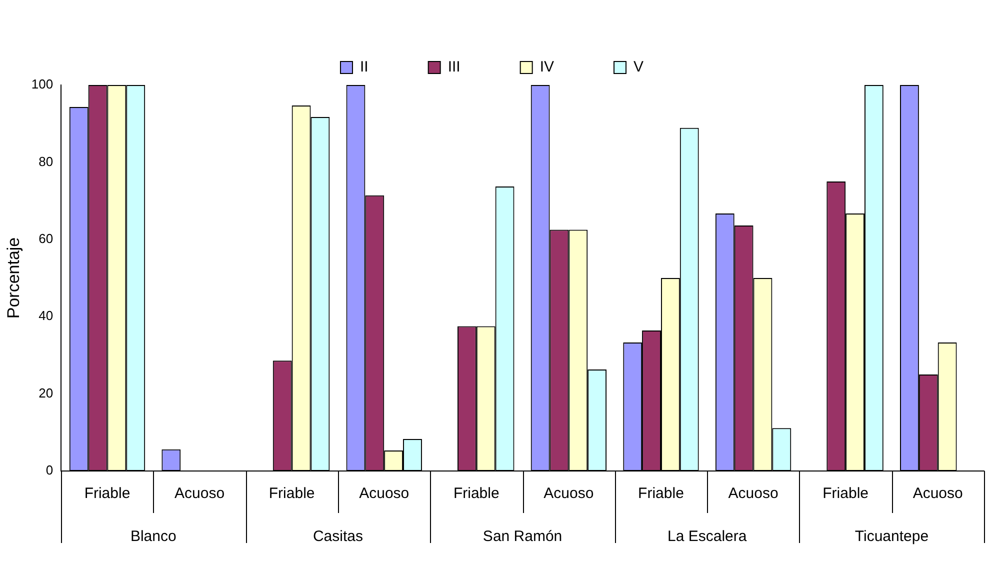 The image size is (992, 565). Describe the element at coordinates (46, 238) in the screenshot. I see `y-tick-label: 60` at that location.